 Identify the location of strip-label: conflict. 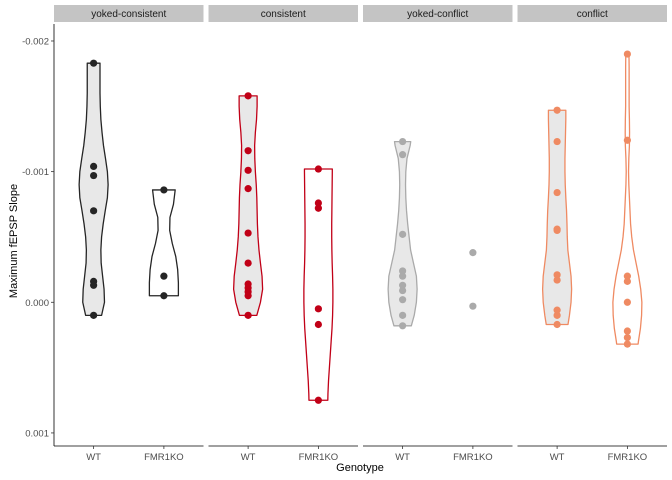
(592, 14).